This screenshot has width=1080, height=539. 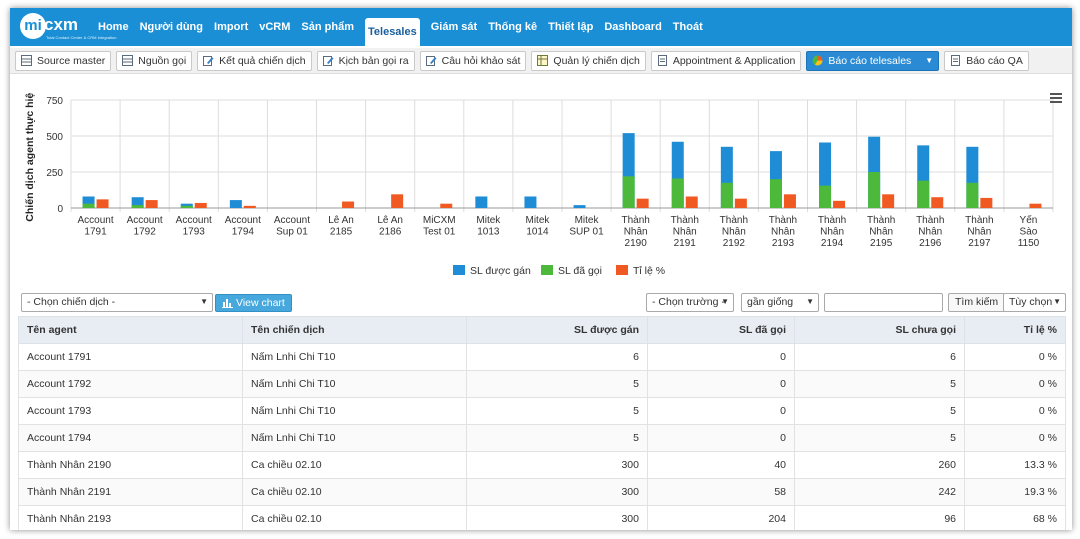 I want to click on toolbar-button: Câu hỏi khảo sát, so click(x=473, y=60).